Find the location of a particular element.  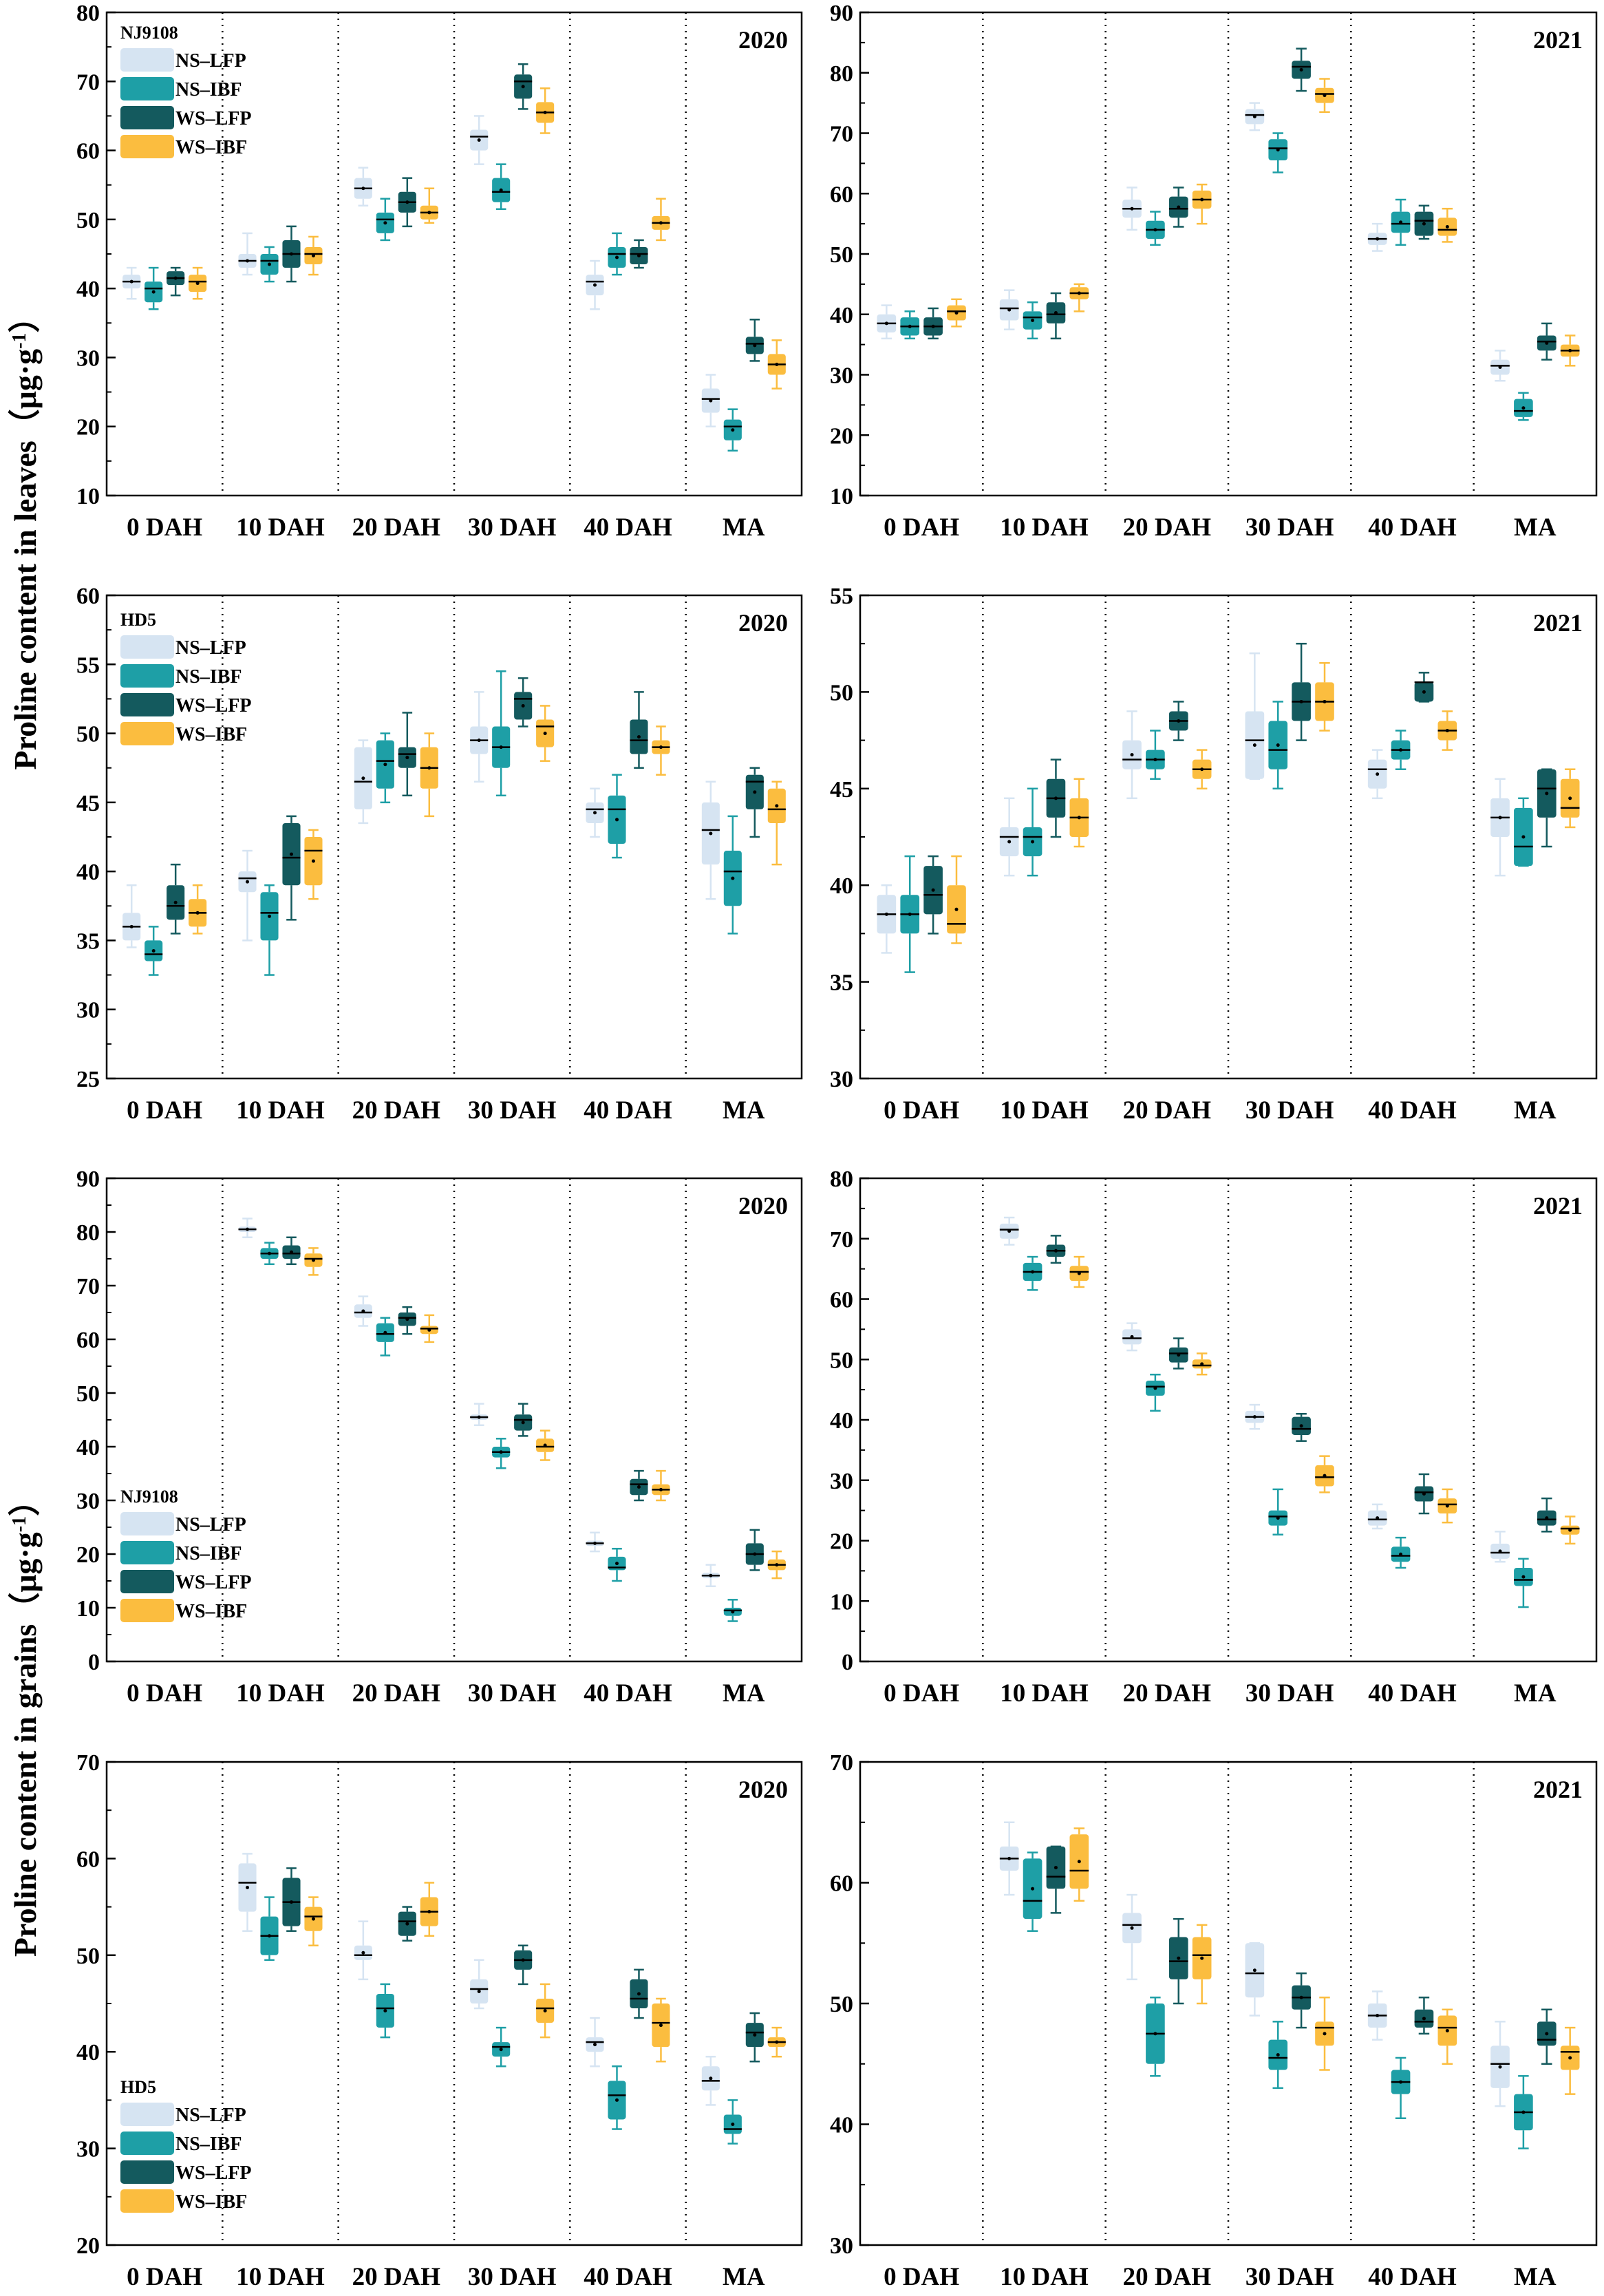

x-tick-label: MA is located at coordinates (744, 1694).